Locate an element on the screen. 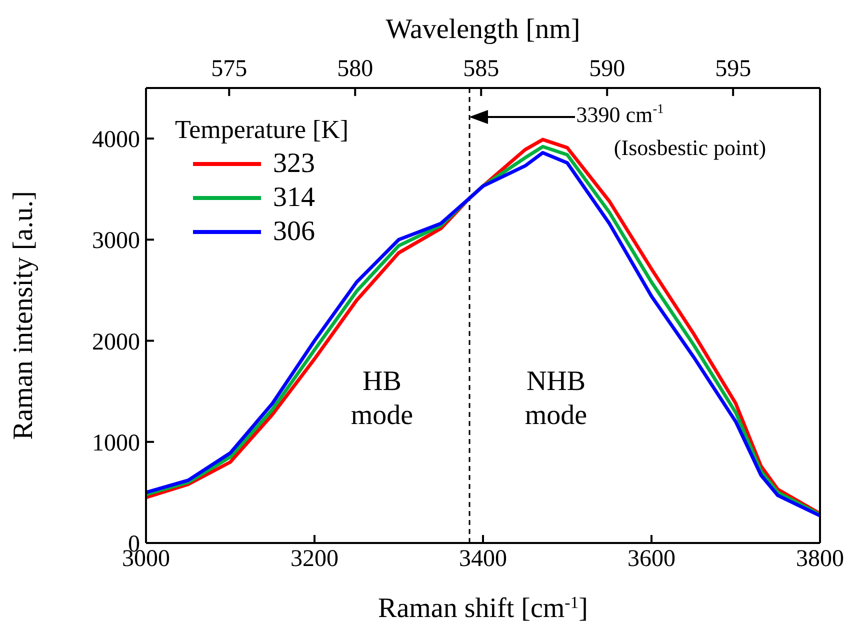 The height and width of the screenshot is (631, 857). x-tick-label: 3400 is located at coordinates (483, 559).